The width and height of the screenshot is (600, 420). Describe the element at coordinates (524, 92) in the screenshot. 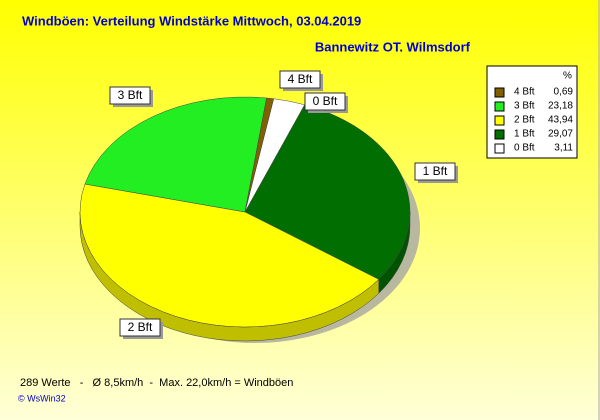

I see `legend-label: 4 Bft` at that location.